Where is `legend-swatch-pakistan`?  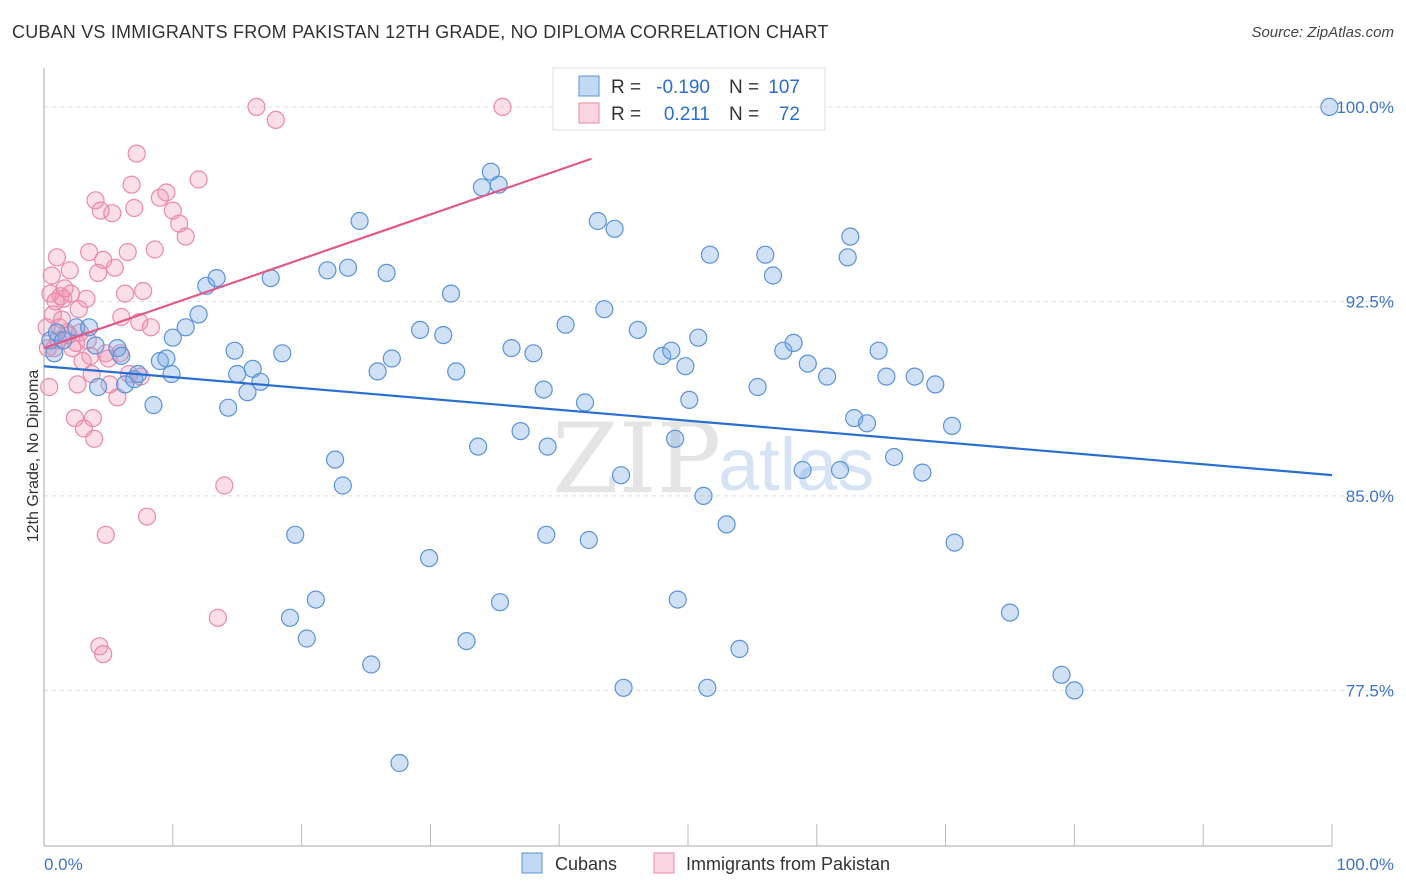
legend-swatch-pakistan is located at coordinates (589, 113).